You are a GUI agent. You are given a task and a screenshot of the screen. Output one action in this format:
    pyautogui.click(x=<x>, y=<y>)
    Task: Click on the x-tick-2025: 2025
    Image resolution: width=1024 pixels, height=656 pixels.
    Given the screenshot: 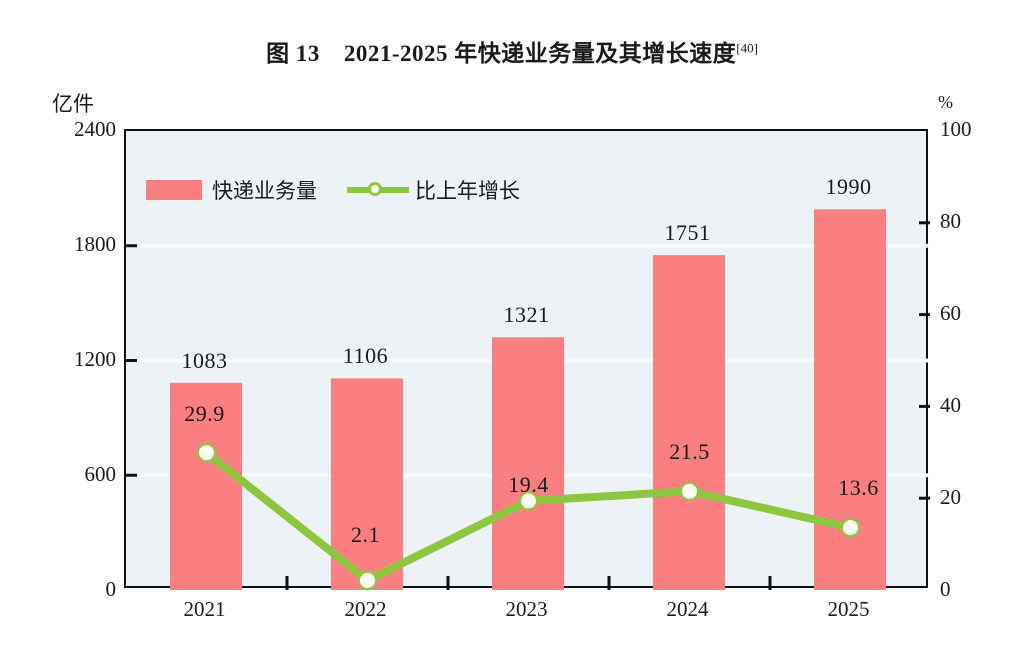 What is the action you would take?
    pyautogui.click(x=848, y=609)
    